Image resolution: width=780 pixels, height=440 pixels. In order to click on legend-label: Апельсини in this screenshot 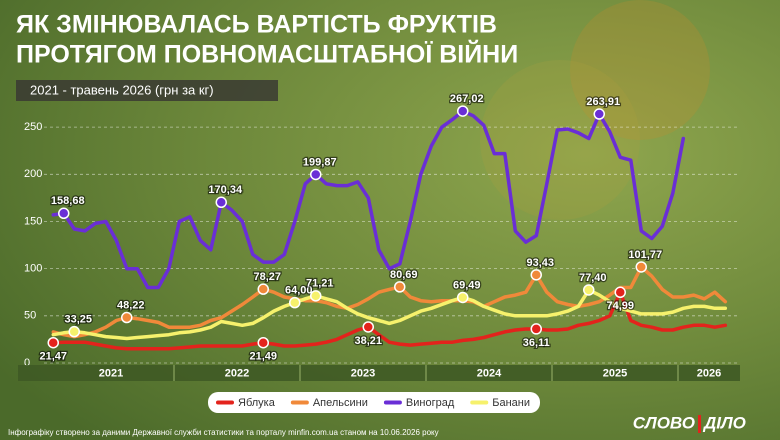, I will do `click(340, 403)`.